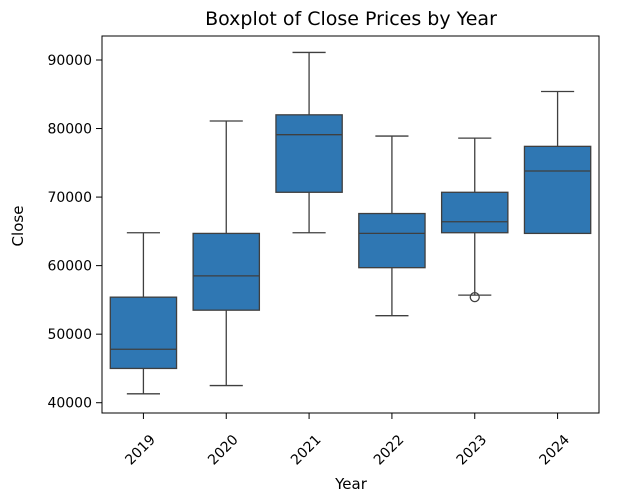  What do you see at coordinates (143, 333) in the screenshot?
I see `box-2019` at bounding box center [143, 333].